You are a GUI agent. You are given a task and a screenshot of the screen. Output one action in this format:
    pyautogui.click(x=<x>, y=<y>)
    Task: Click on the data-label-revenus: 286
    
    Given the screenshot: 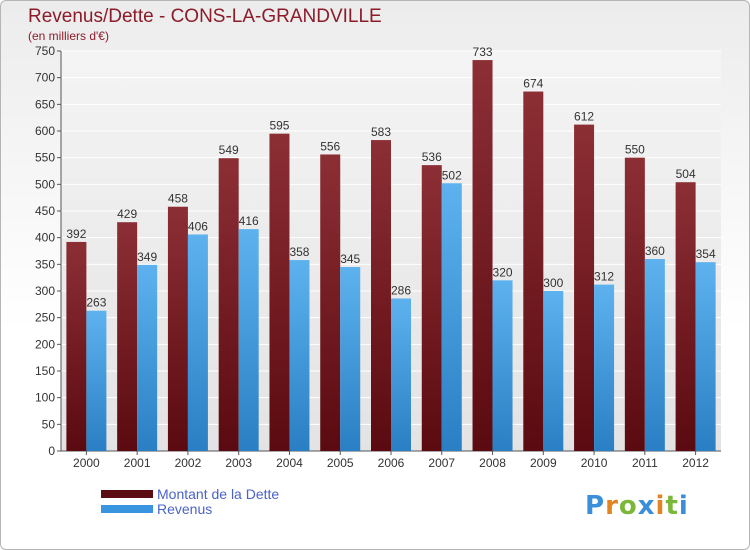 What is the action you would take?
    pyautogui.click(x=401, y=290)
    